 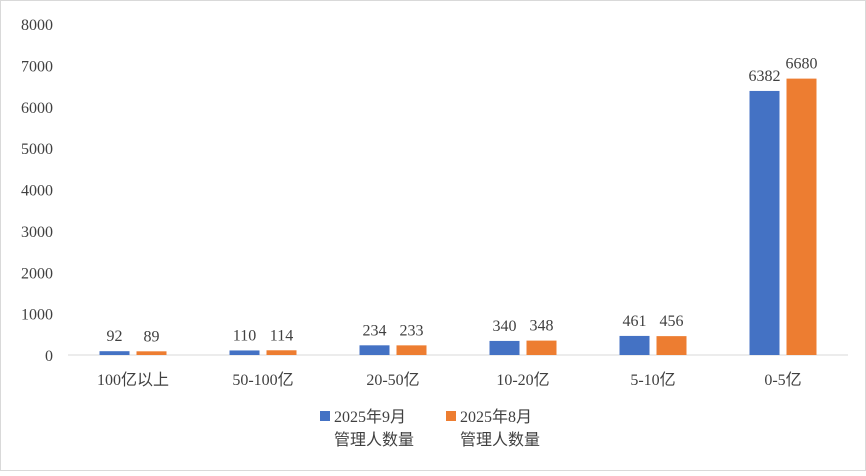 I want to click on legend-item: 2025年8月管理人数量, so click(x=493, y=428).